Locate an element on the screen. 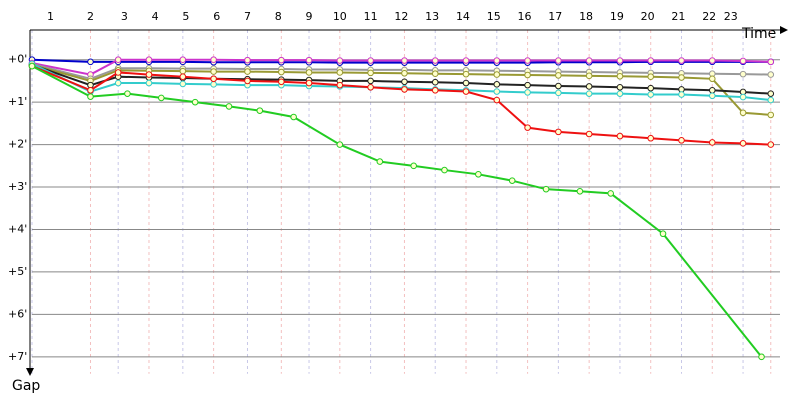  y-tick-label: +1' is located at coordinates (17, 101).